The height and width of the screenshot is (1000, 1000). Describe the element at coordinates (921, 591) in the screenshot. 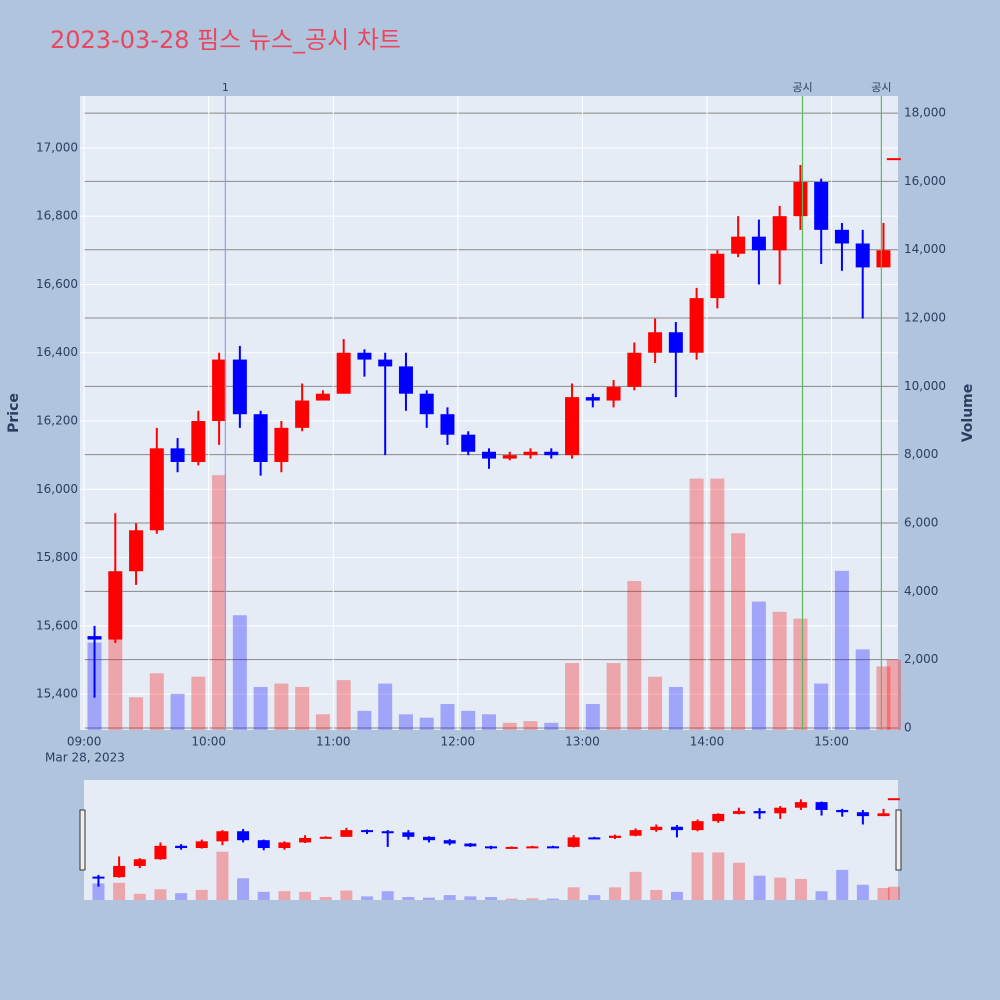

I see `y2-tick-label: 4,000` at that location.